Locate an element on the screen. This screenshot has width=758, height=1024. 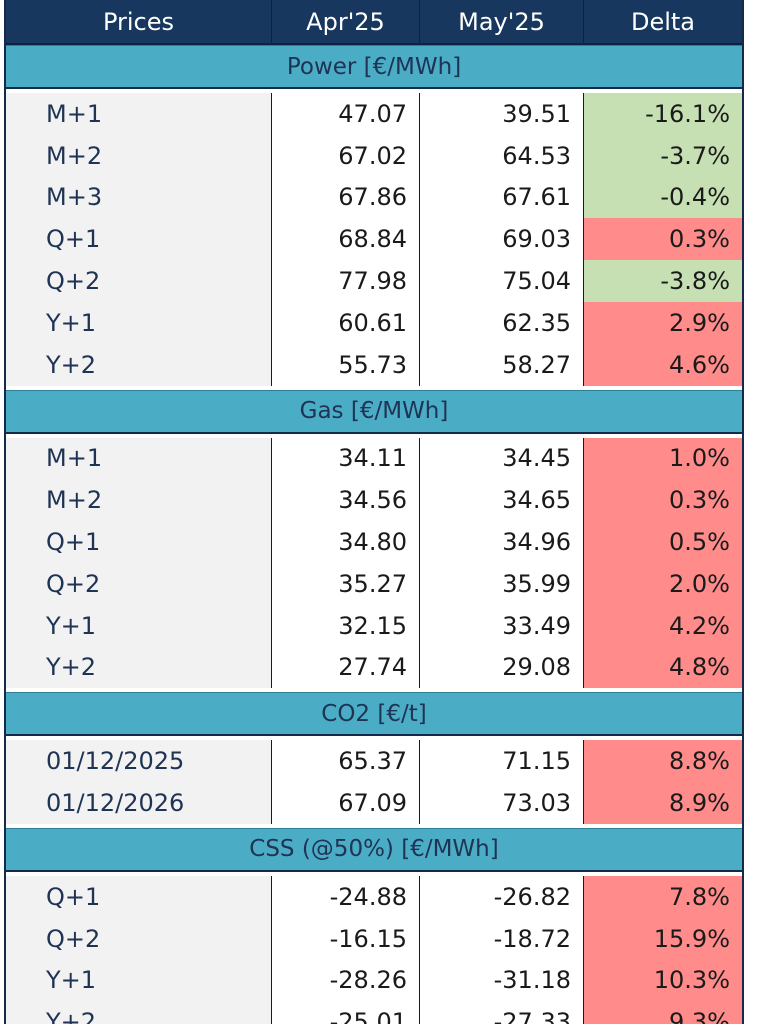
apr-value: 32.15 is located at coordinates (346, 625).